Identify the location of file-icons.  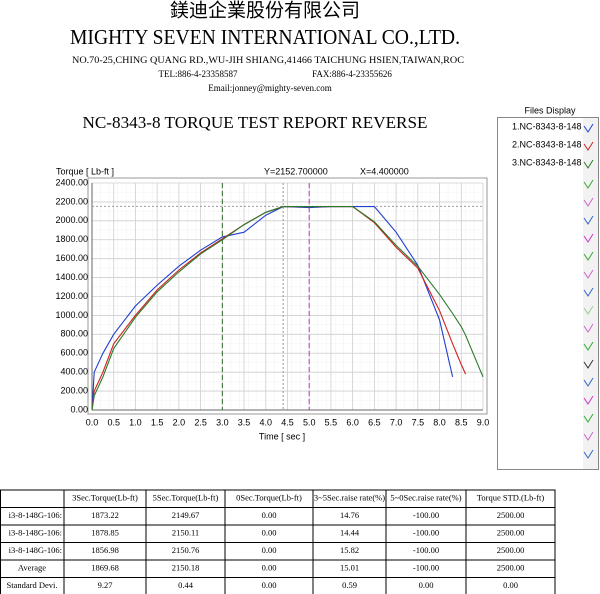
(588, 319).